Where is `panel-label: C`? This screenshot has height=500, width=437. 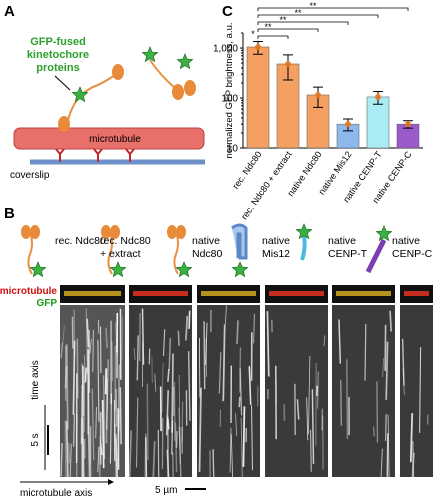 panel-label: C is located at coordinates (227, 11).